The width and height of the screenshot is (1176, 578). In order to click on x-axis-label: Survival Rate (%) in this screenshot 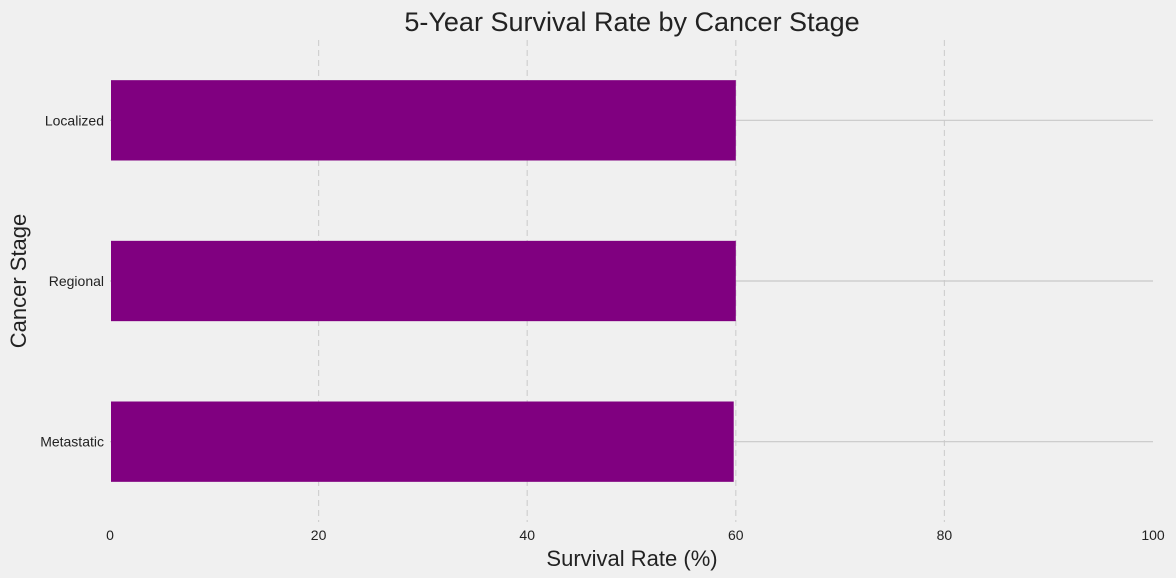, I will do `click(631, 558)`.